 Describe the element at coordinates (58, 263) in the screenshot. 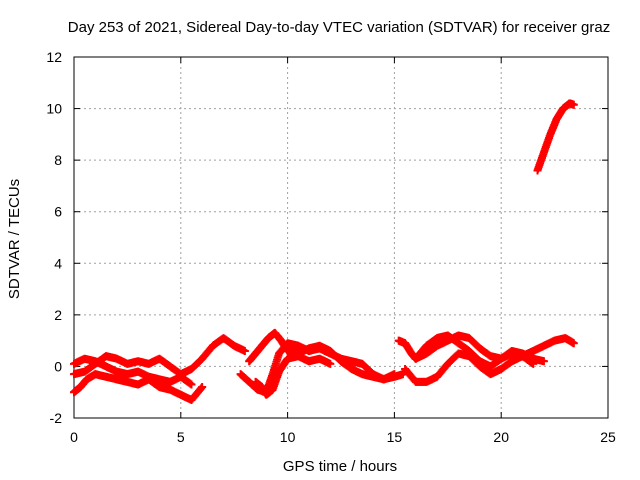

I see `y-tick-label: 4` at that location.